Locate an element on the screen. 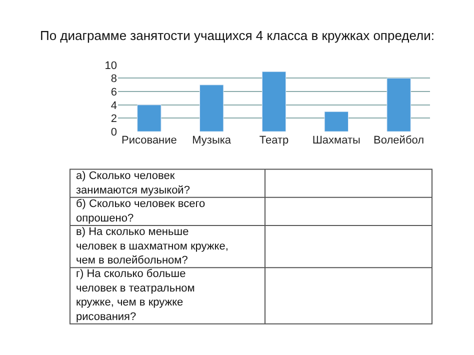 This screenshot has height=355, width=474. x-tick-label: Музыка is located at coordinates (212, 140).